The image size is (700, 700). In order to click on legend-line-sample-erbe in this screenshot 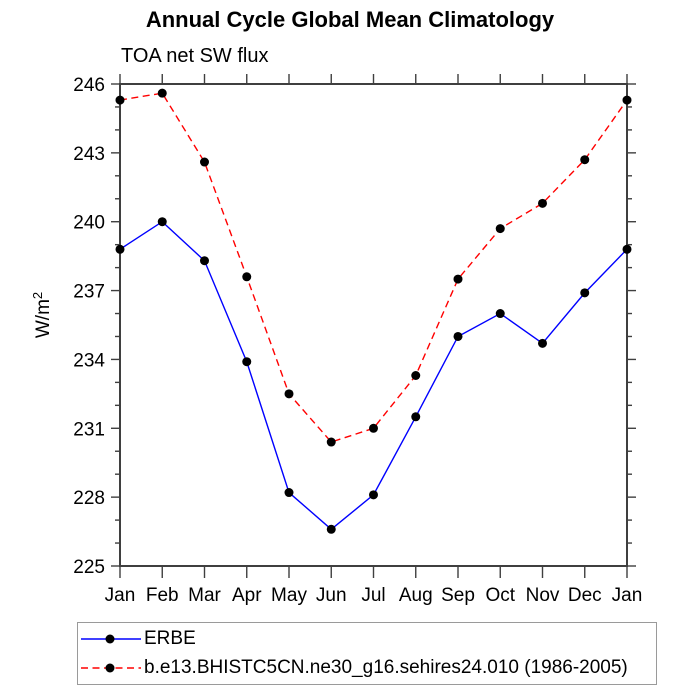, I will do `click(111, 639)`.